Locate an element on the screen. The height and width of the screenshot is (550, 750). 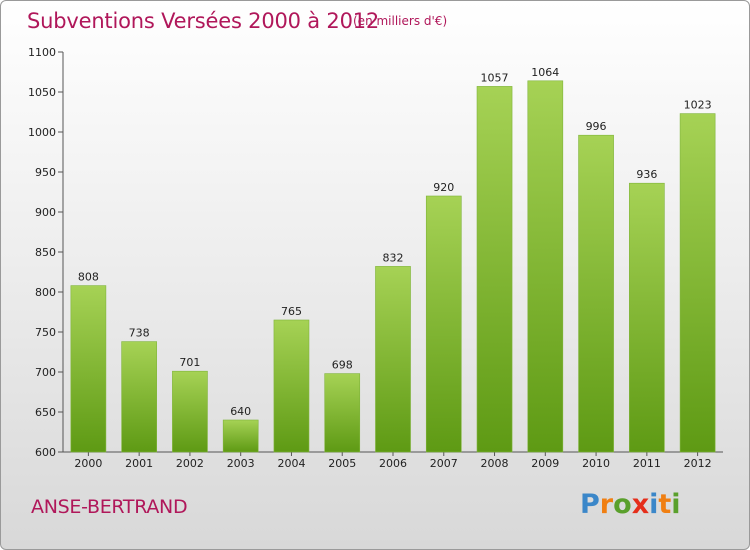
bar-2008 is located at coordinates (494, 269).